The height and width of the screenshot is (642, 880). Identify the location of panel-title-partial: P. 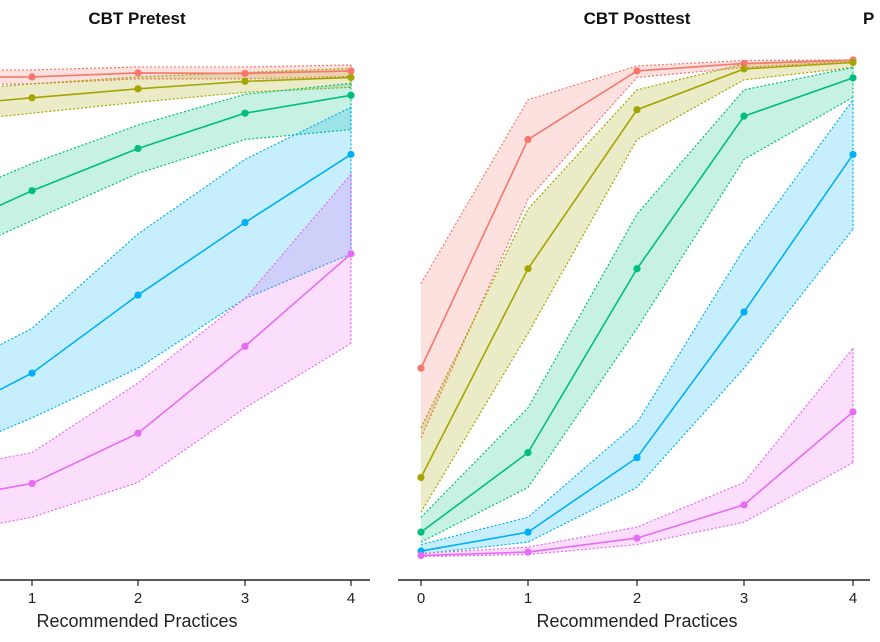
(868, 18).